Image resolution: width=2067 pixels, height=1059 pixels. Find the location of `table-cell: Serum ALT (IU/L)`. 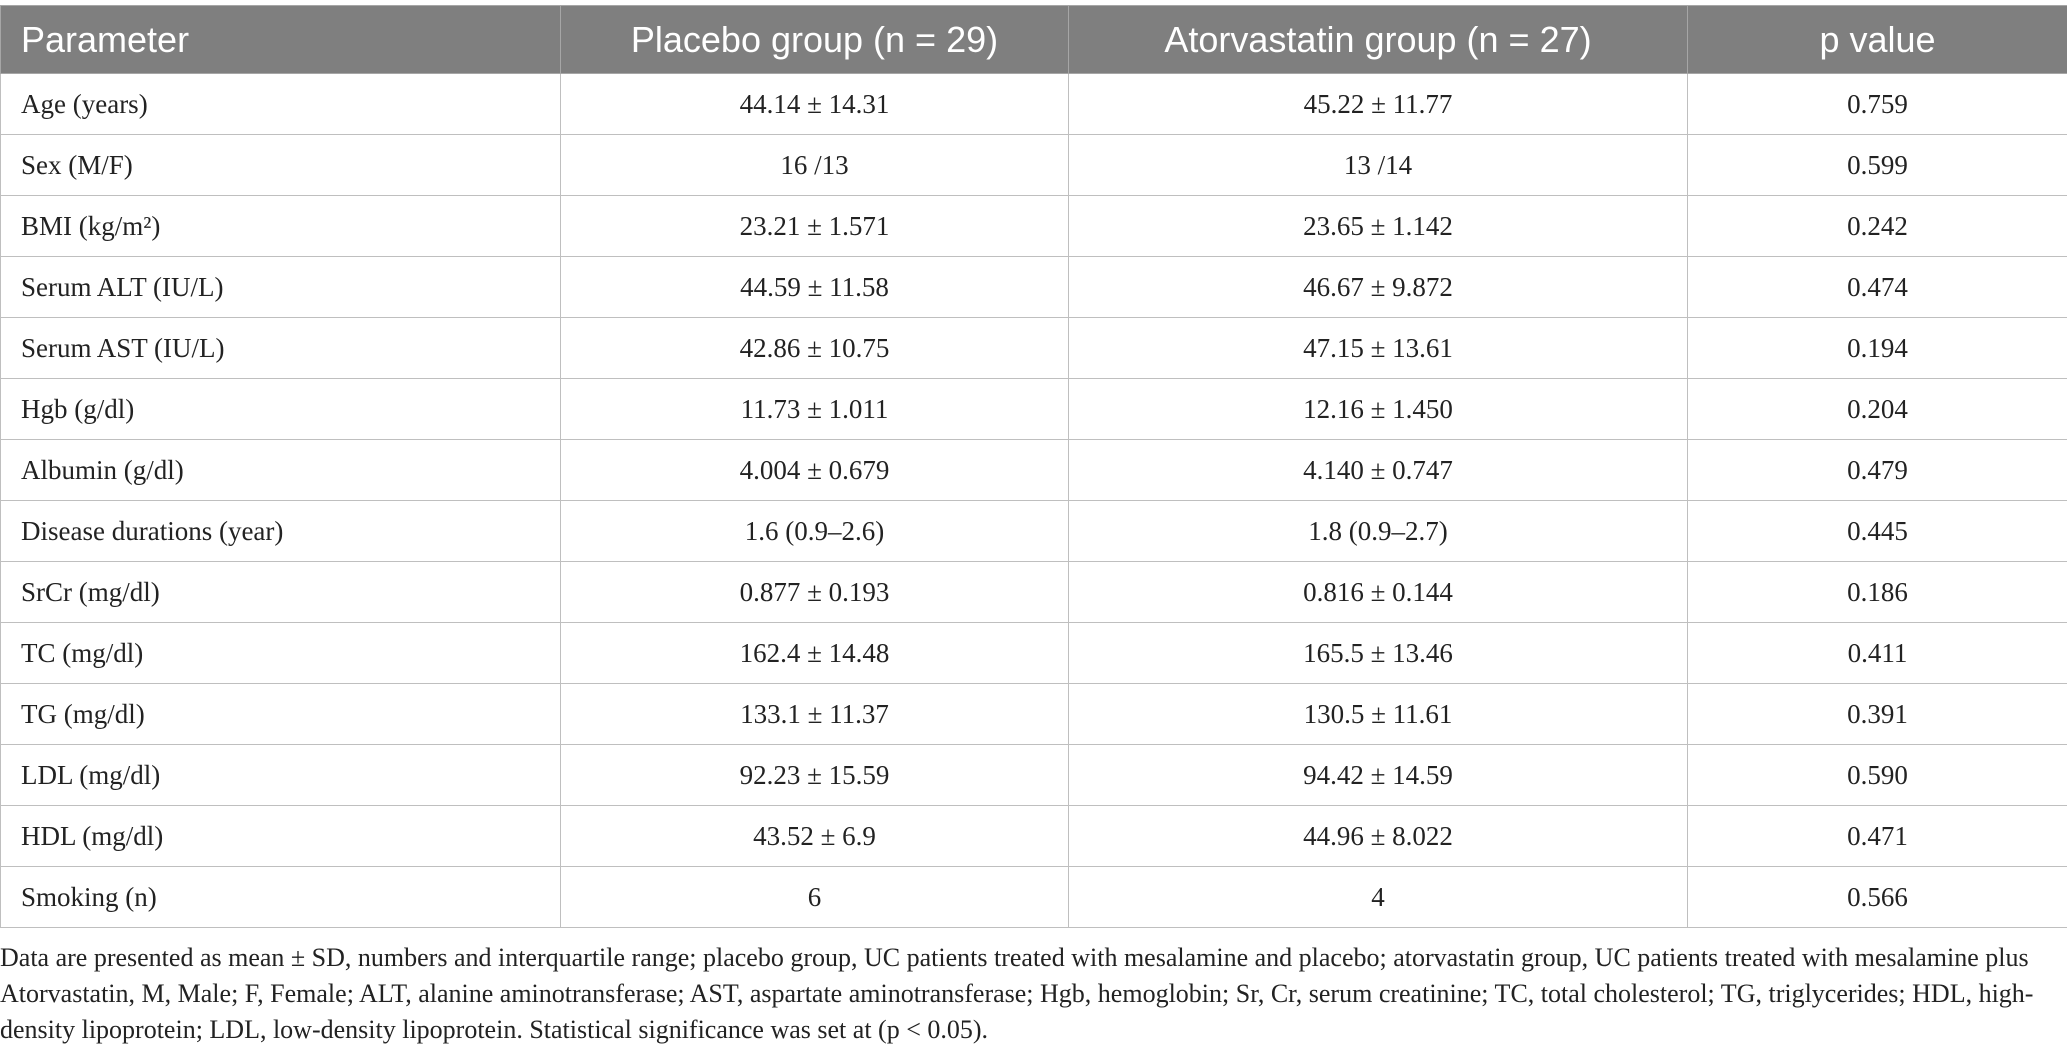

table-cell: Serum ALT (IU/L) is located at coordinates (280, 287).